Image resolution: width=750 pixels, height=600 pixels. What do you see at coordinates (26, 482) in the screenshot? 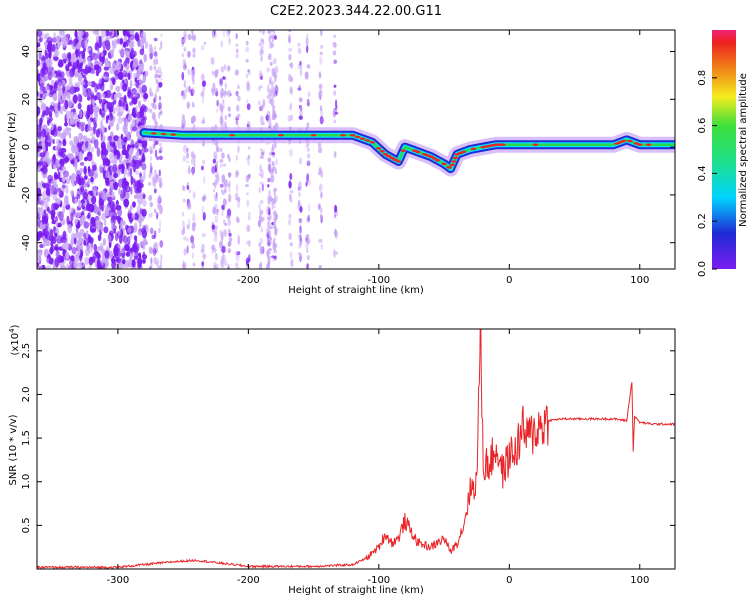
I see `y-tick-label: 1.0` at bounding box center [26, 482].